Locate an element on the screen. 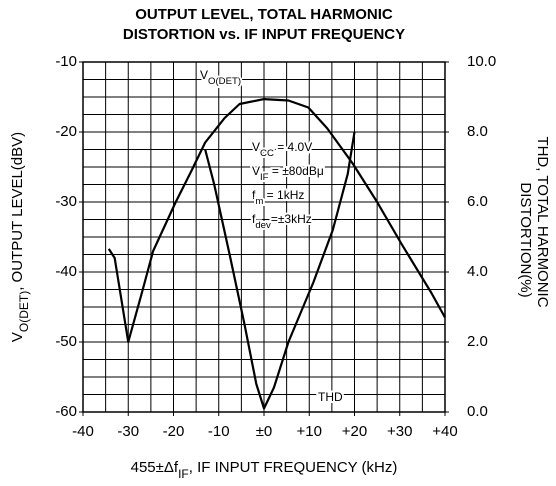 This screenshot has width=556, height=486. annotation-part: =±3kHz is located at coordinates (291, 219).